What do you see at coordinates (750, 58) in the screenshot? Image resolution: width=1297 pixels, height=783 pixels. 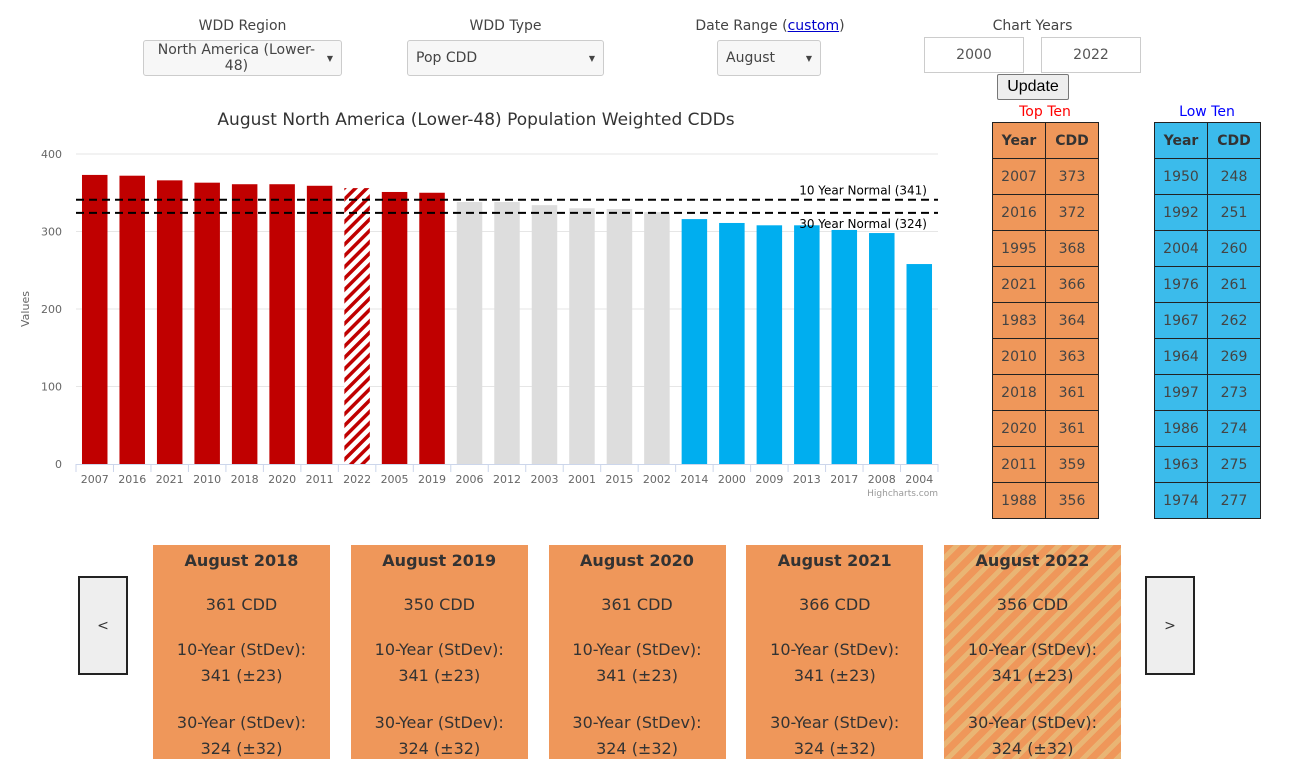 I see `date-range-value: August` at bounding box center [750, 58].